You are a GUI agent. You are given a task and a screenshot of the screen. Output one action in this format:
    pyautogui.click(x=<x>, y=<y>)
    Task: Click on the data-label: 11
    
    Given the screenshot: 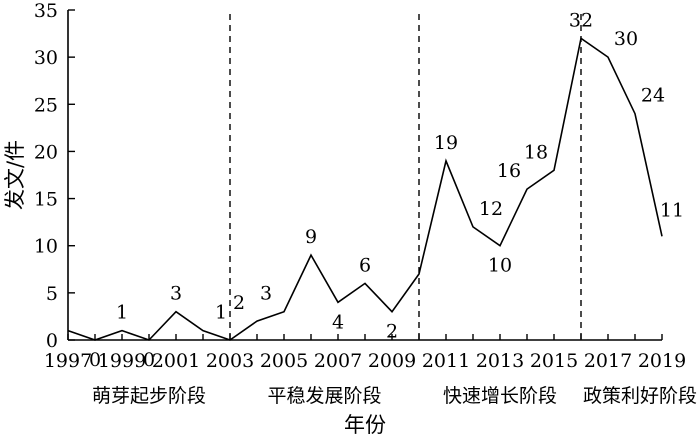 What is the action you would take?
    pyautogui.click(x=672, y=210)
    